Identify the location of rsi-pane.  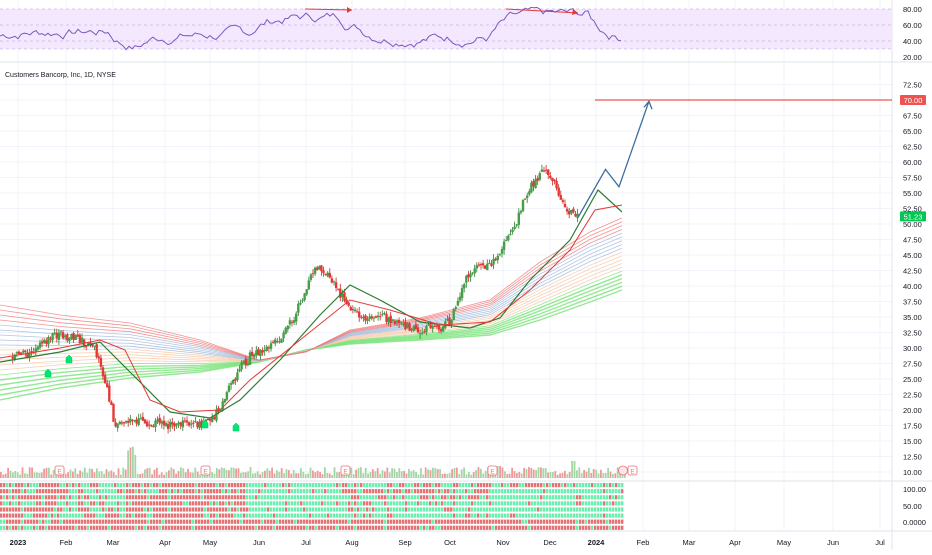
(446, 28).